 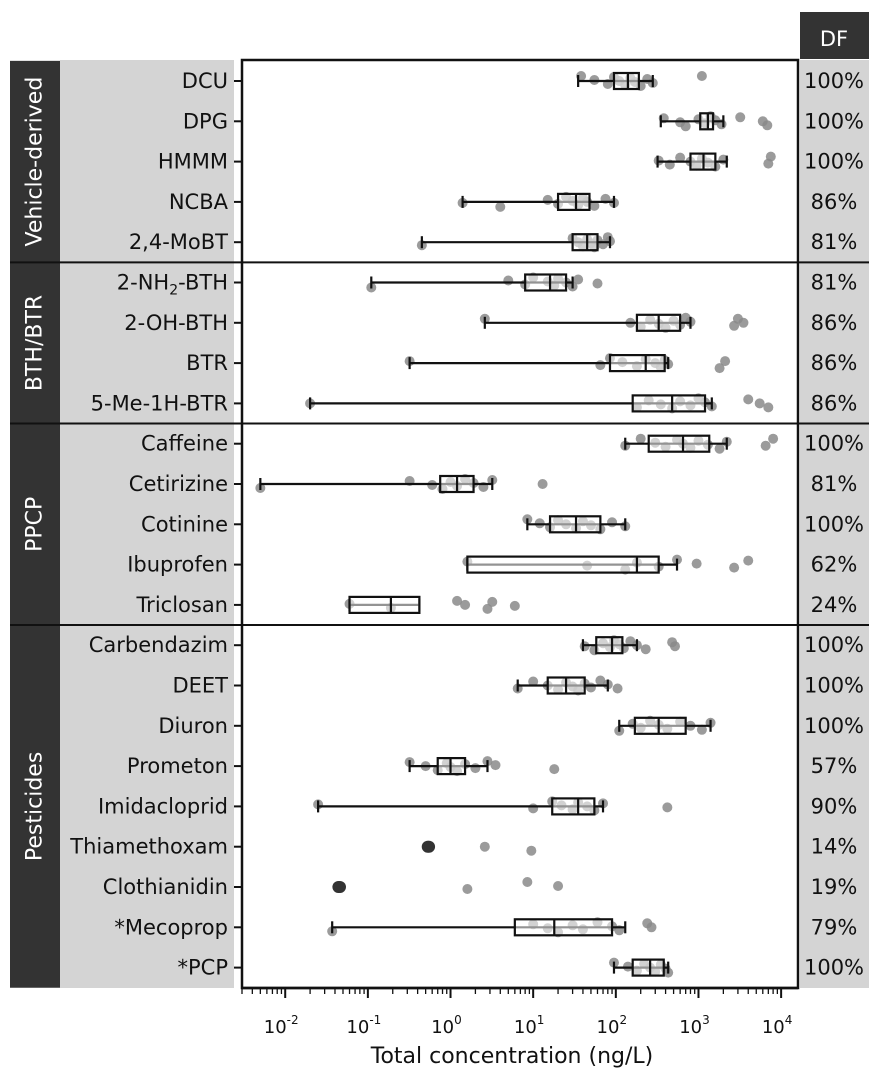 I want to click on group-label: PPCP, so click(x=35, y=524).